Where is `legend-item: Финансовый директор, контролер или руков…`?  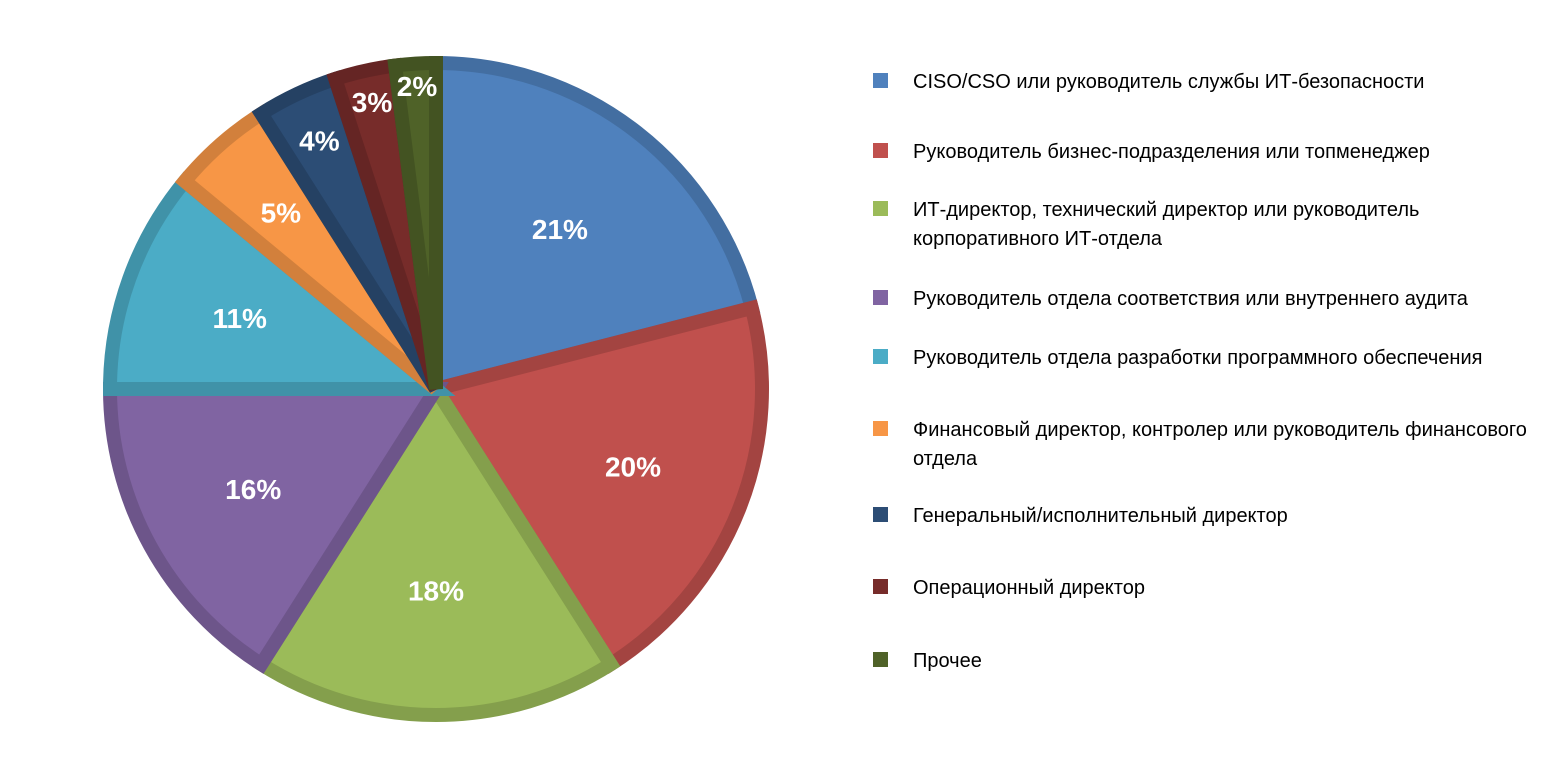 legend-item: Финансовый директор, контролер или руков… is located at coordinates (1205, 445).